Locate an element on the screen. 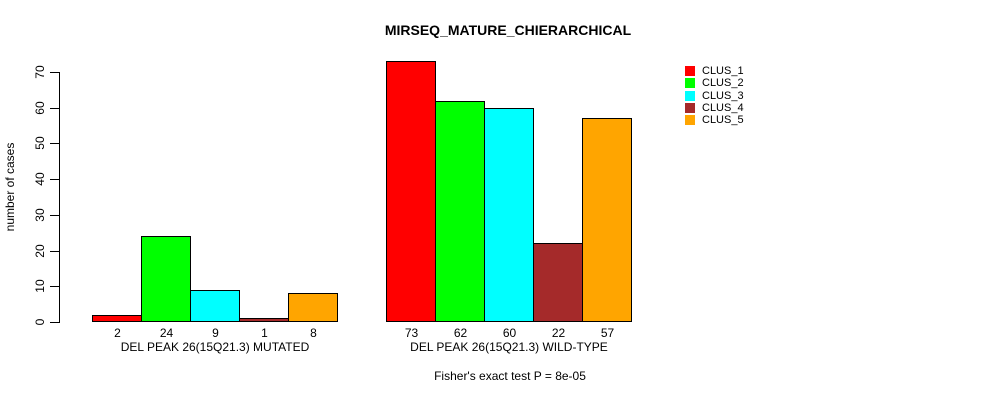  legend-row: CLUS_2 is located at coordinates (714, 83).